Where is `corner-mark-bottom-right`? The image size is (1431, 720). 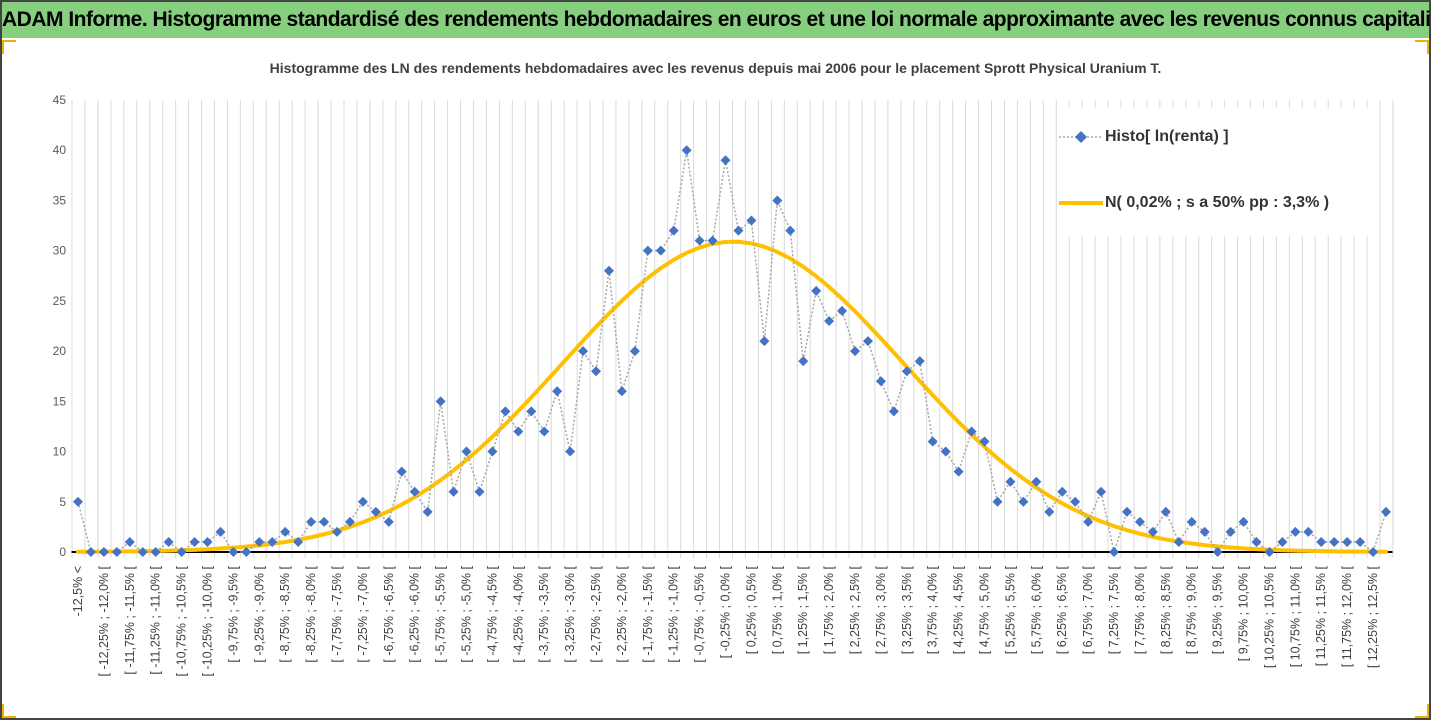 corner-mark-bottom-right is located at coordinates (1422, 711).